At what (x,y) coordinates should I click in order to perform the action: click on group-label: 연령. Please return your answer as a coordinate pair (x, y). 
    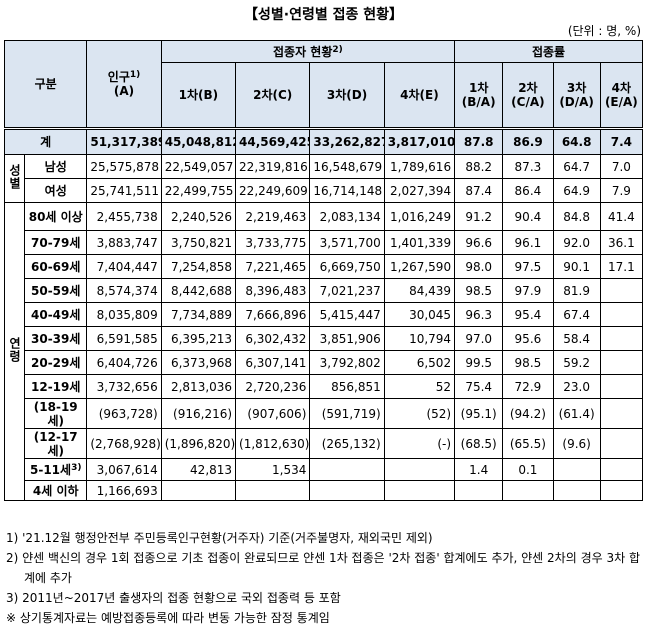
    Looking at the image, I should click on (14, 350).